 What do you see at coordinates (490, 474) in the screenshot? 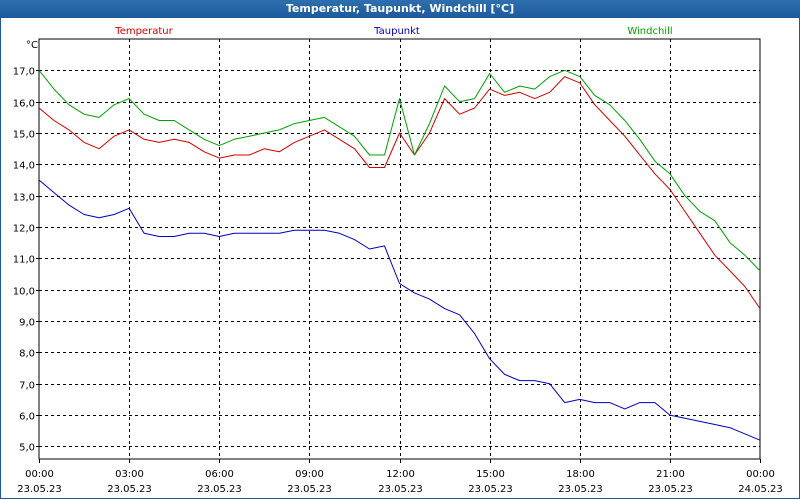
I see `x-tick-time: 15:00` at bounding box center [490, 474].